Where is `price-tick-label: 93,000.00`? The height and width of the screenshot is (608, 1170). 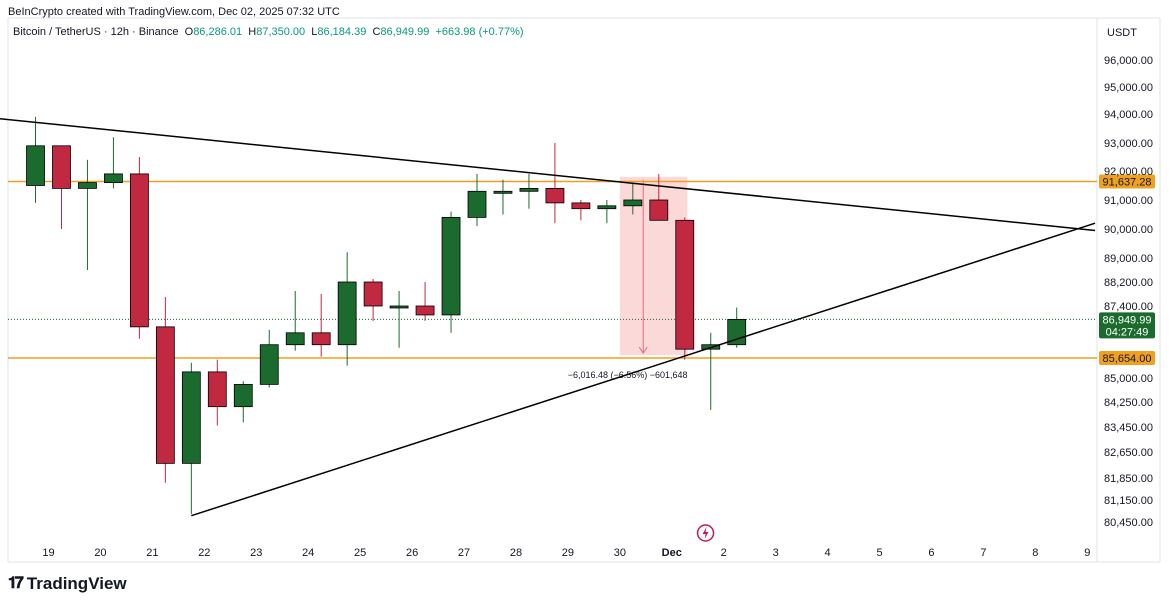 price-tick-label: 93,000.00 is located at coordinates (1128, 144).